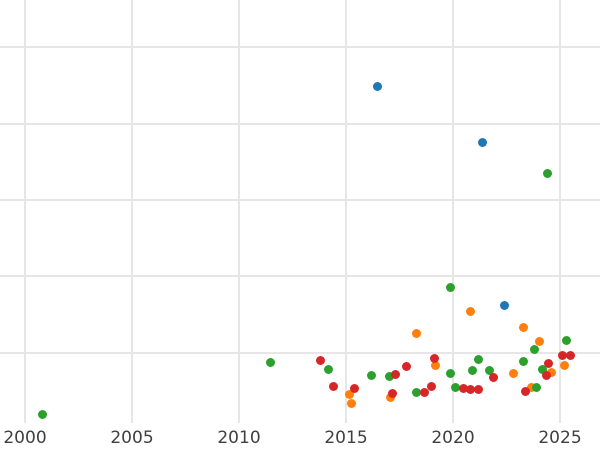 Image resolution: width=600 pixels, height=450 pixels. I want to click on x-tick-label: 2000, so click(25, 438).